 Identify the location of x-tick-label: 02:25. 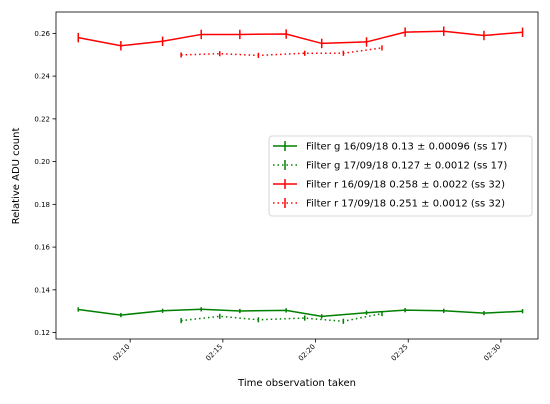
(400, 353).